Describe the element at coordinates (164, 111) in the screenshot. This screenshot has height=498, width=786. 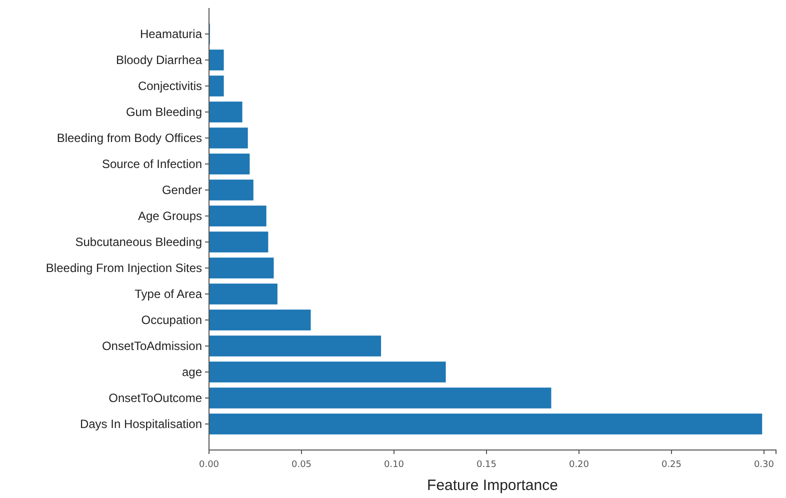
I see `y-tick-label: Gum Bleeding` at that location.